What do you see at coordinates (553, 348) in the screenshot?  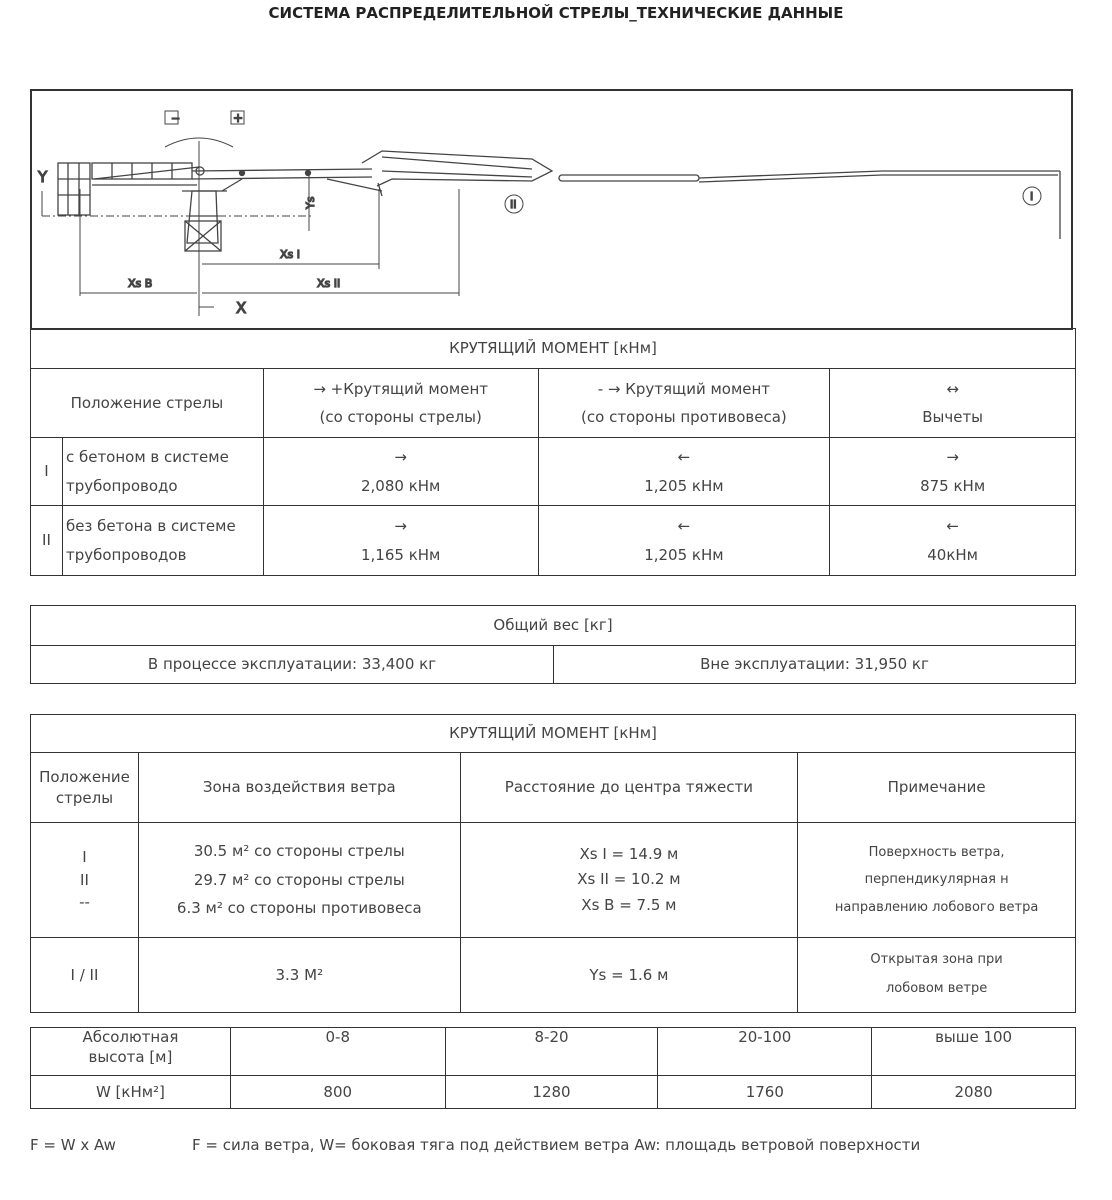 I see `torque-table-title: КРУТЯЩИЙ МОМЕНТ [кНм]` at bounding box center [553, 348].